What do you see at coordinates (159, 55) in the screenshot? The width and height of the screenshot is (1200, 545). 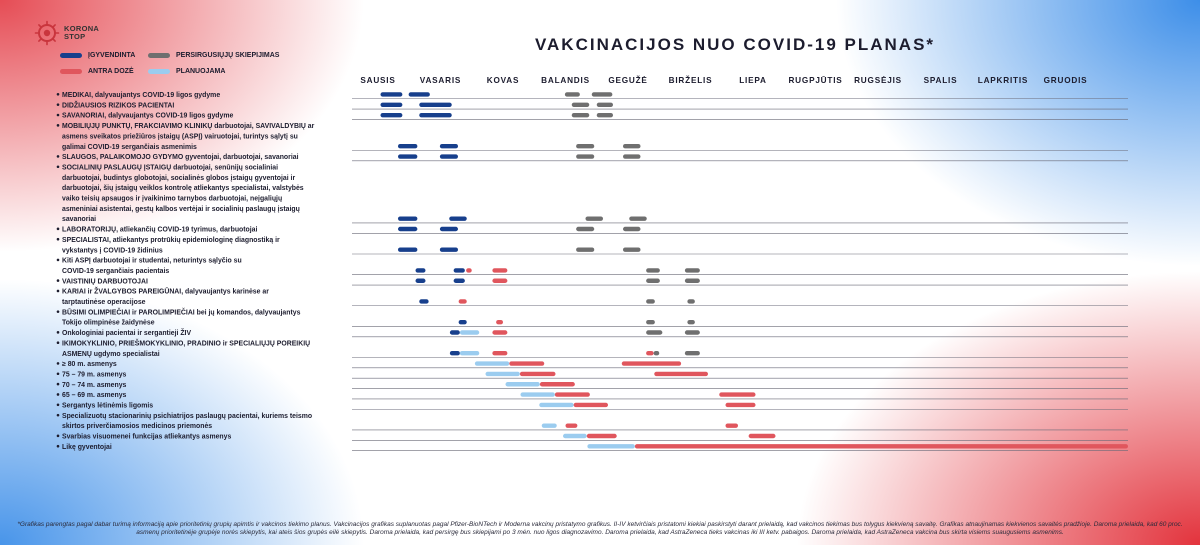 I see `legend-swatch-previously-ill` at bounding box center [159, 55].